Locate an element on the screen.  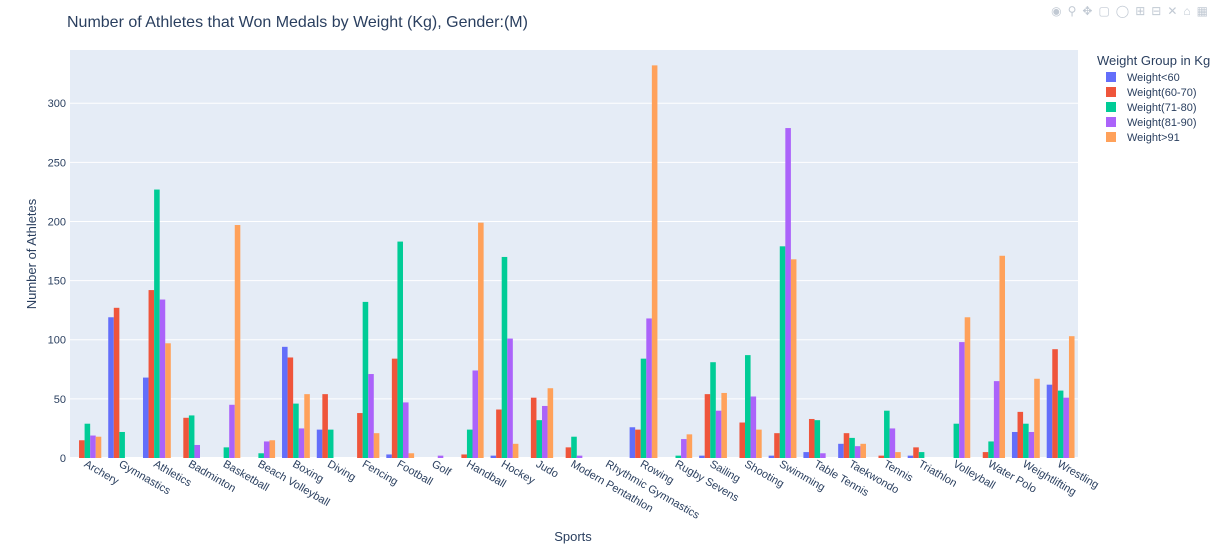
autoscale-icon: ✕ is located at coordinates (1172, 11).